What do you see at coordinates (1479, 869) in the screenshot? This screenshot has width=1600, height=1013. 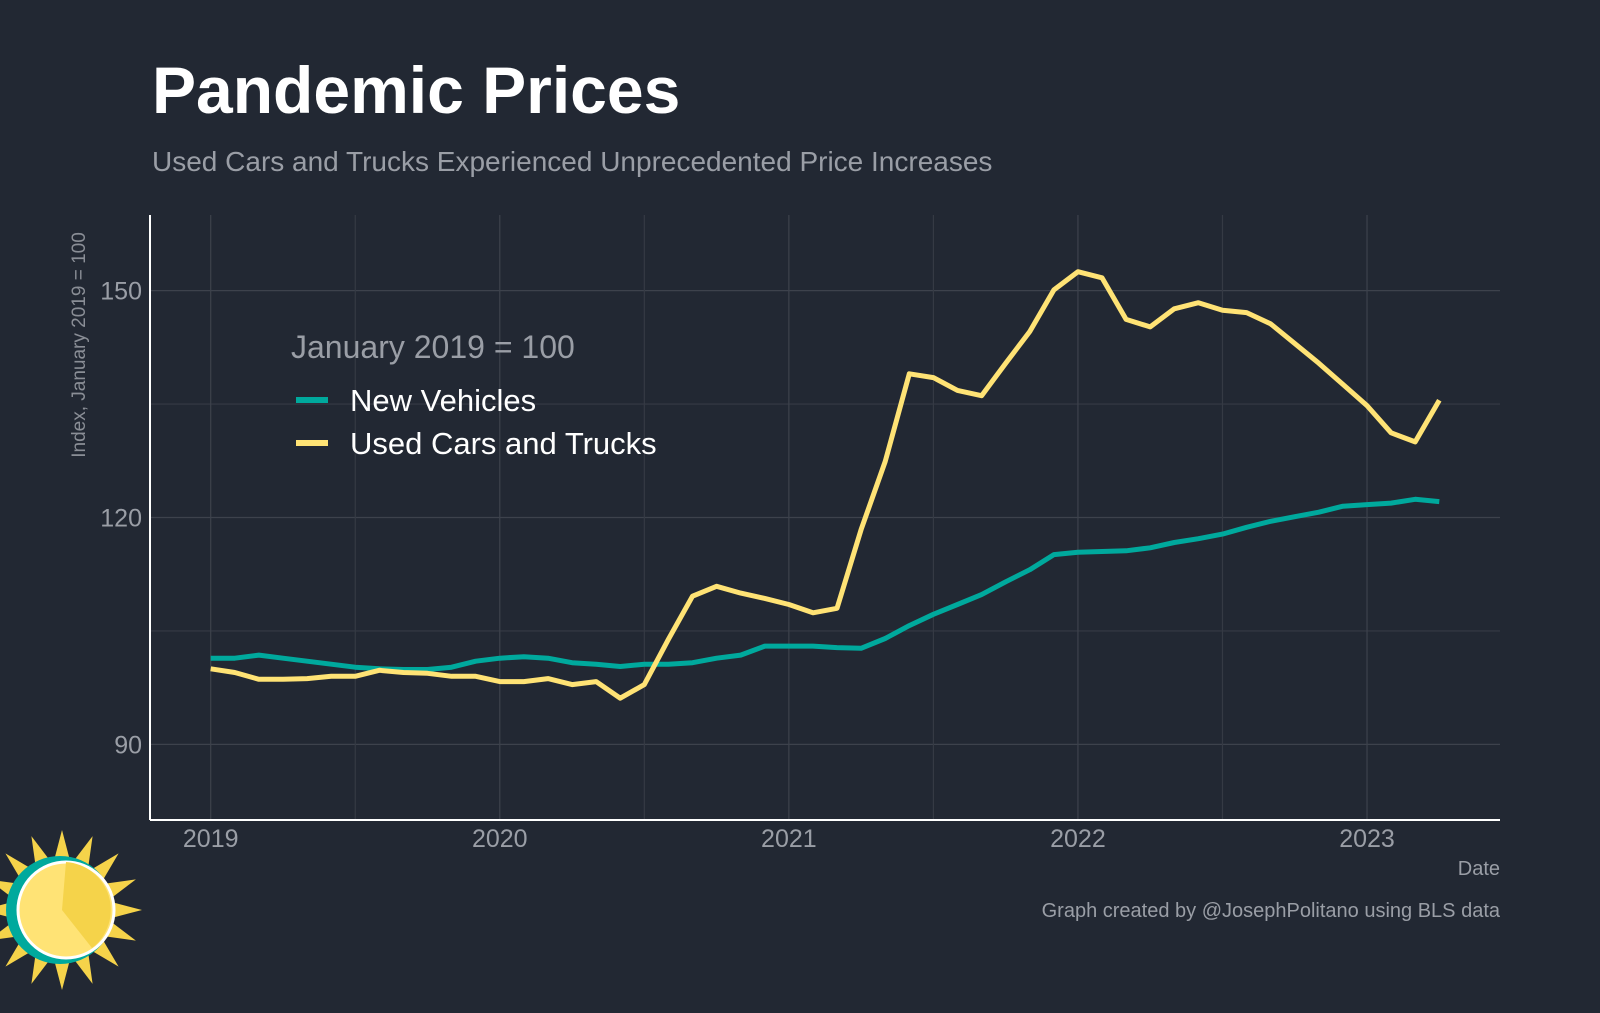 I see `x-axis-label: Date` at bounding box center [1479, 869].